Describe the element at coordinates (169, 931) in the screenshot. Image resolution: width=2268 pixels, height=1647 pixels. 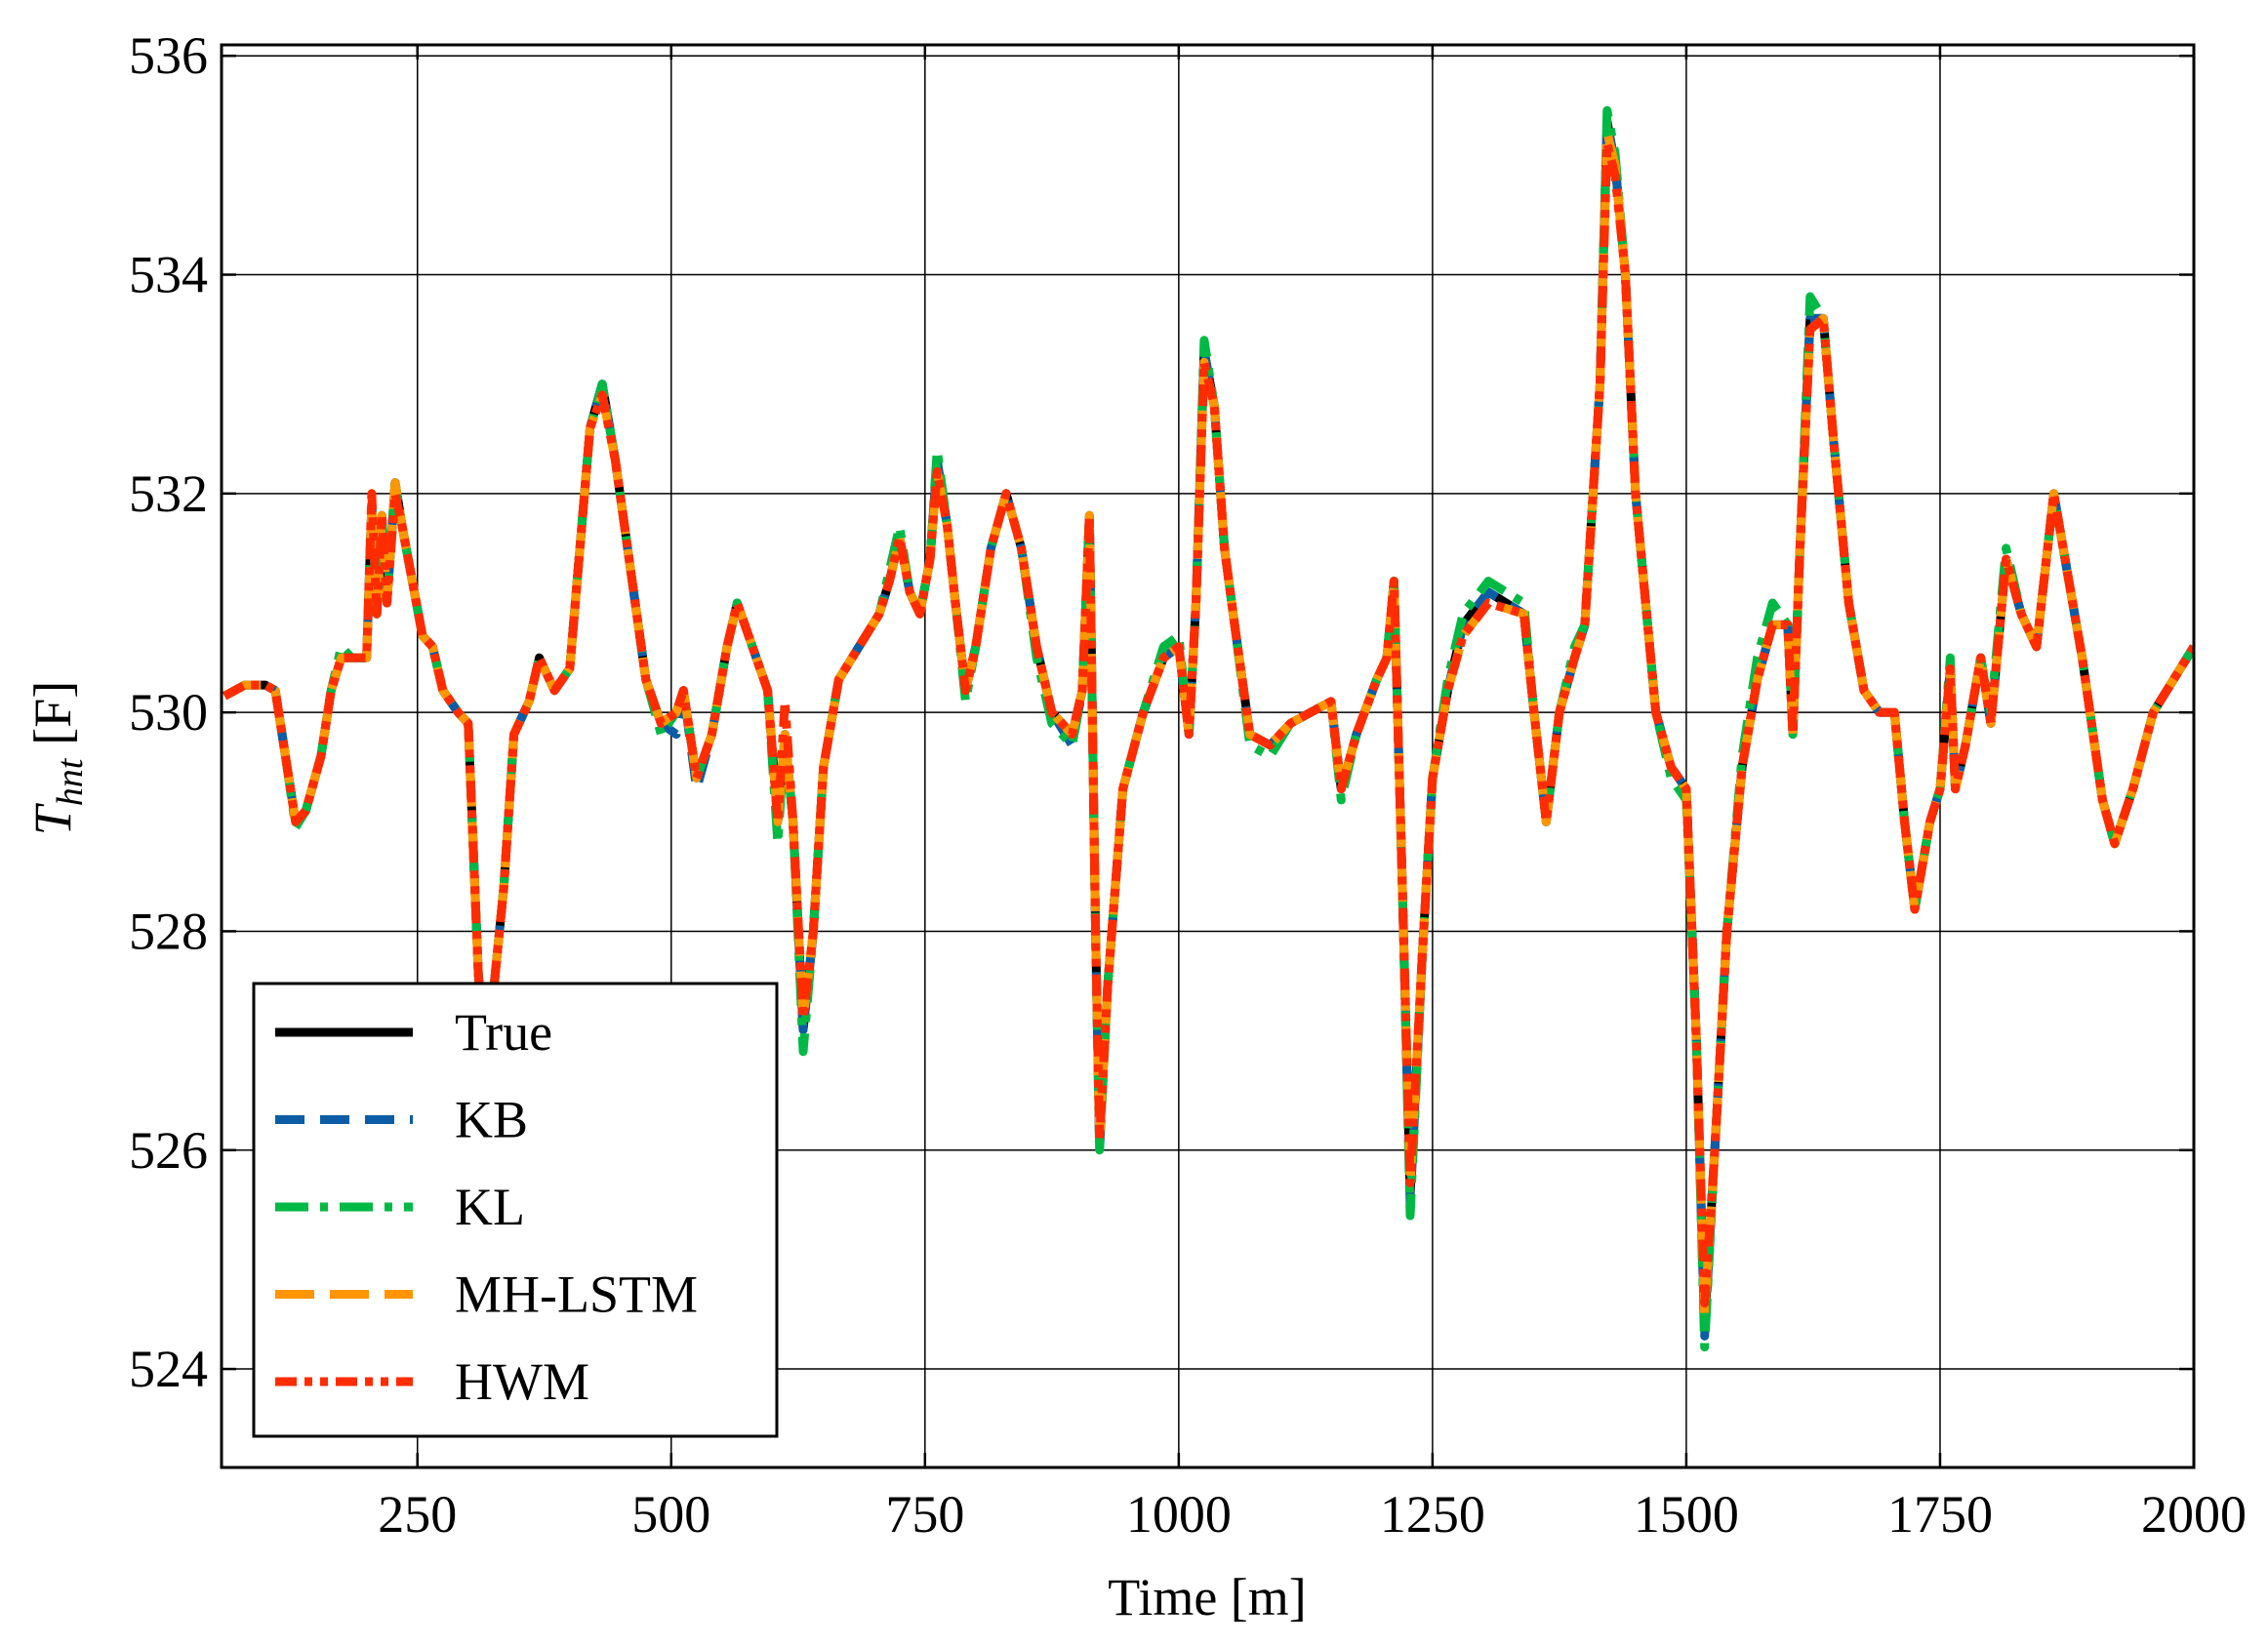
I see `y-tick-label: 528` at that location.